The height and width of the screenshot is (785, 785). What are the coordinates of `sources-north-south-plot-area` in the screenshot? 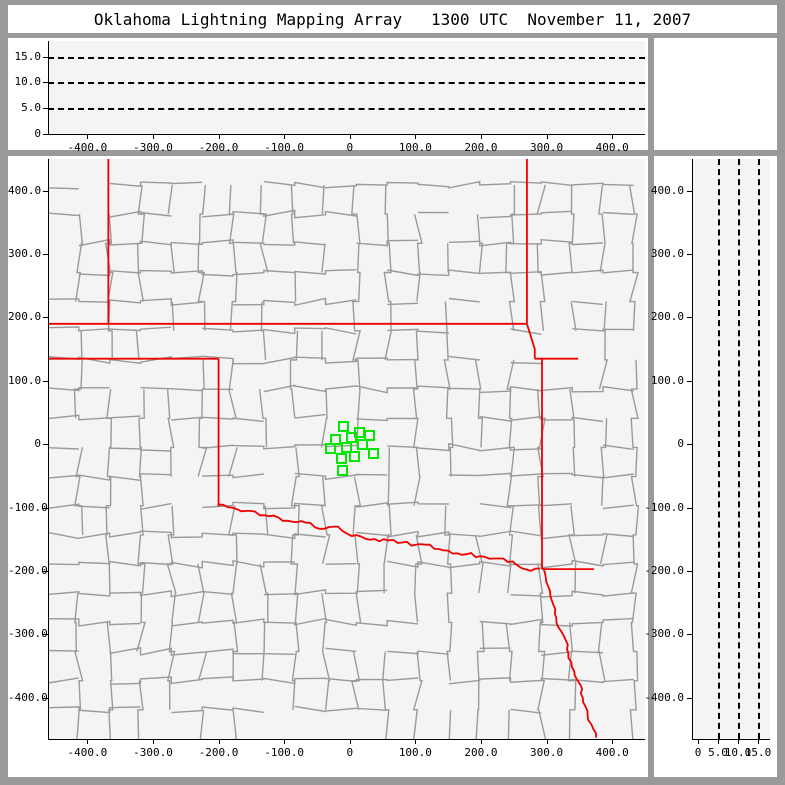 It's located at (731, 449).